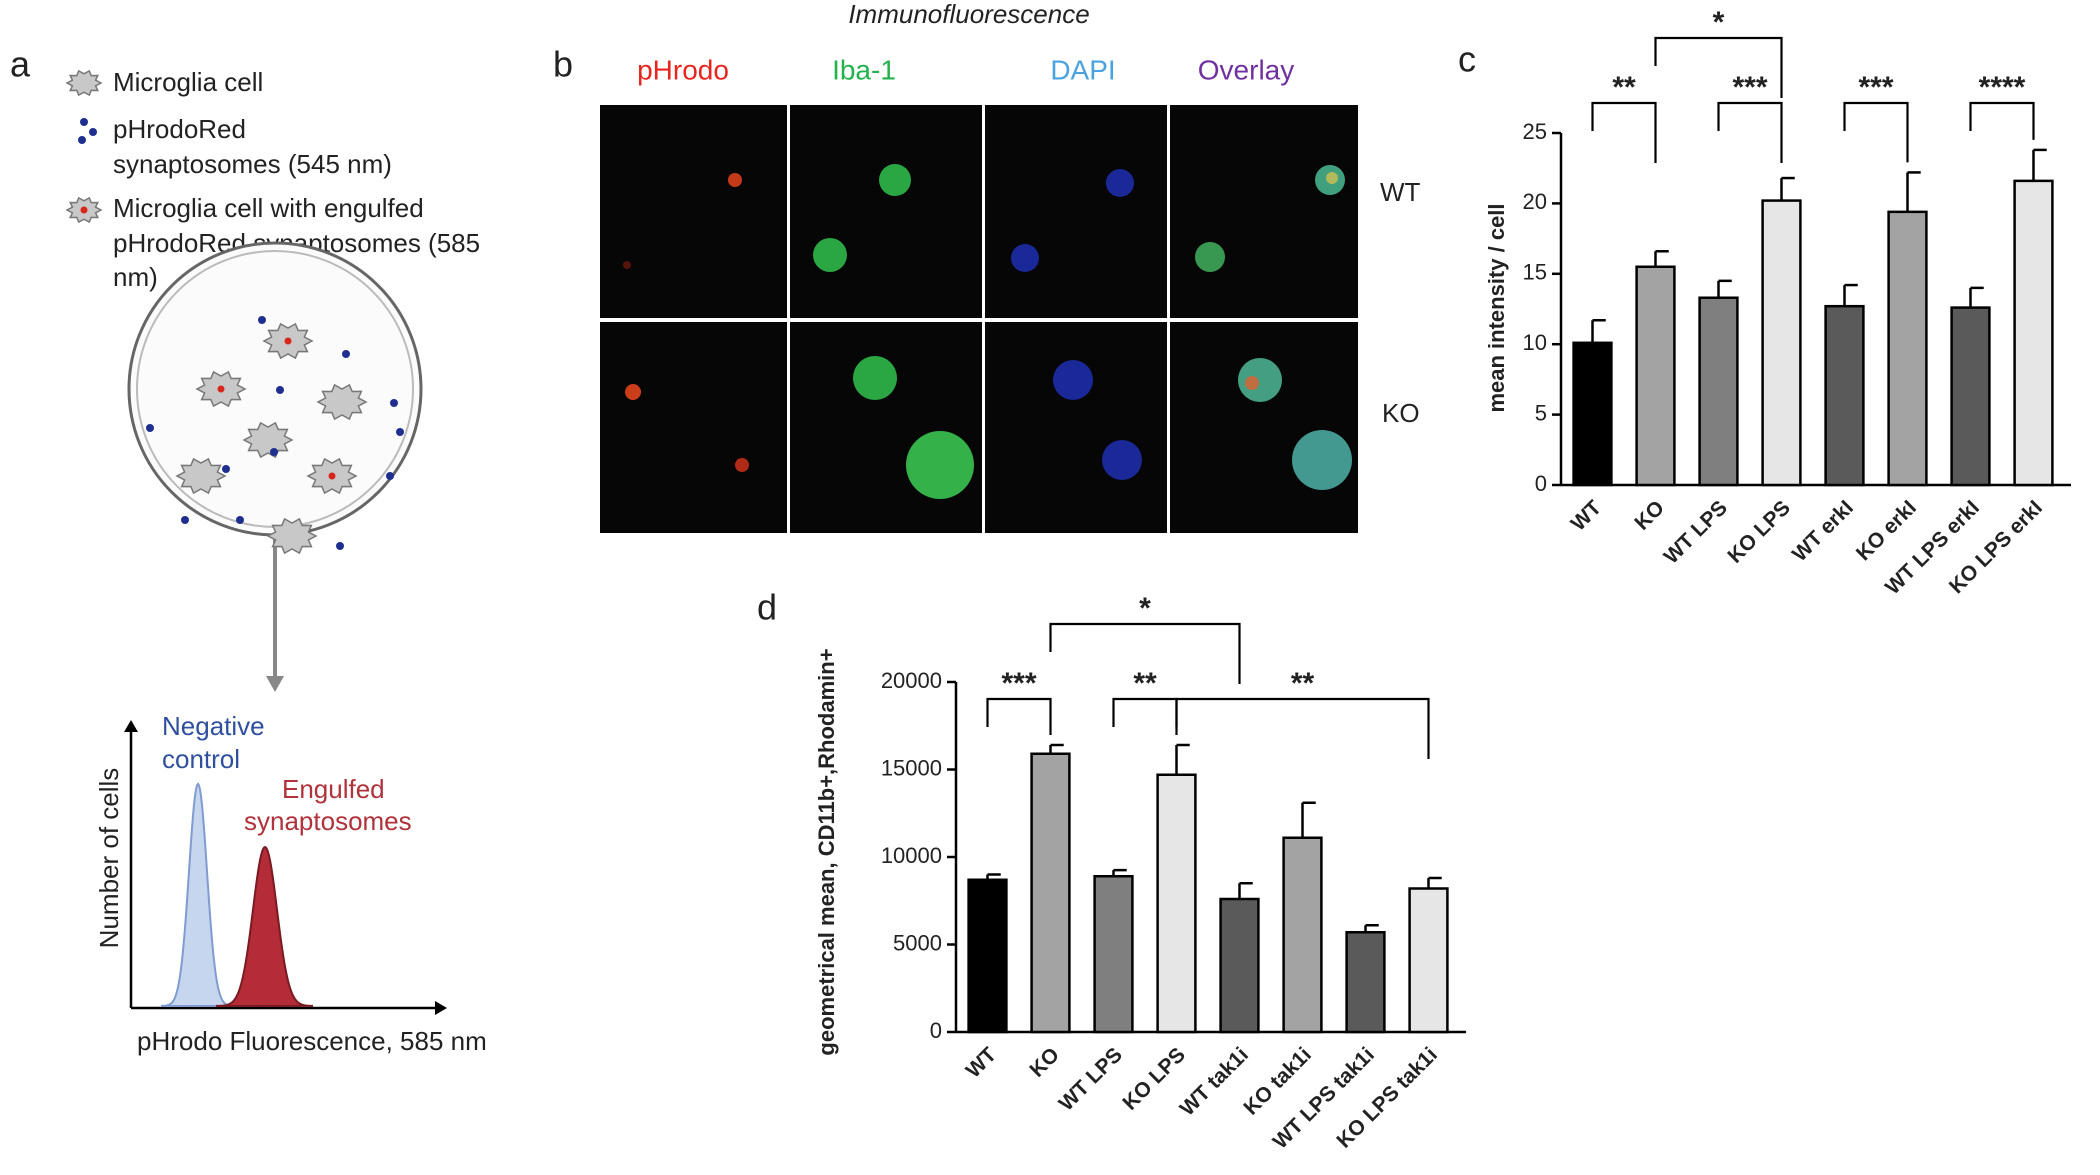 The image size is (2100, 1175). I want to click on significance-label: *, so click(1719, 22).